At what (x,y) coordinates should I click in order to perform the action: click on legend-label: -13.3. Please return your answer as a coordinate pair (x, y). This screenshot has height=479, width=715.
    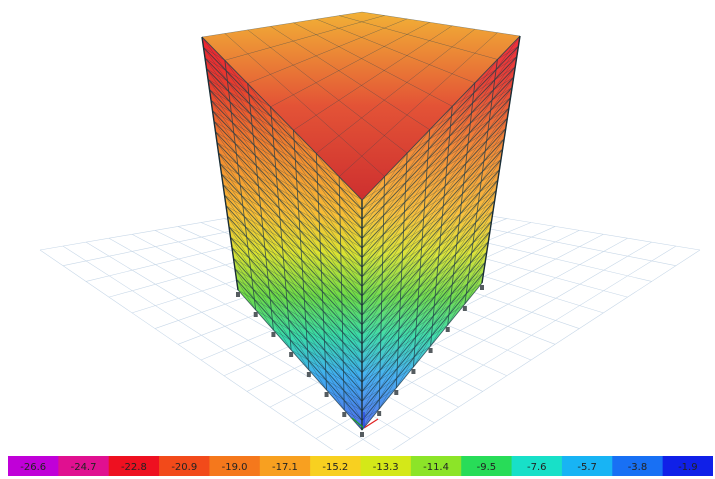
    Looking at the image, I should click on (386, 467).